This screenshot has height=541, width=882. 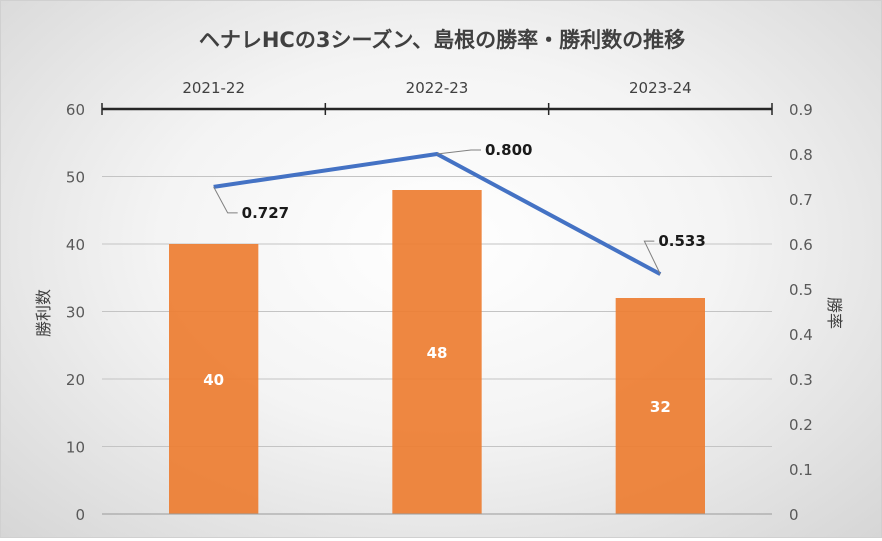 What do you see at coordinates (80, 515) in the screenshot?
I see `y-tick-label: 0` at bounding box center [80, 515].